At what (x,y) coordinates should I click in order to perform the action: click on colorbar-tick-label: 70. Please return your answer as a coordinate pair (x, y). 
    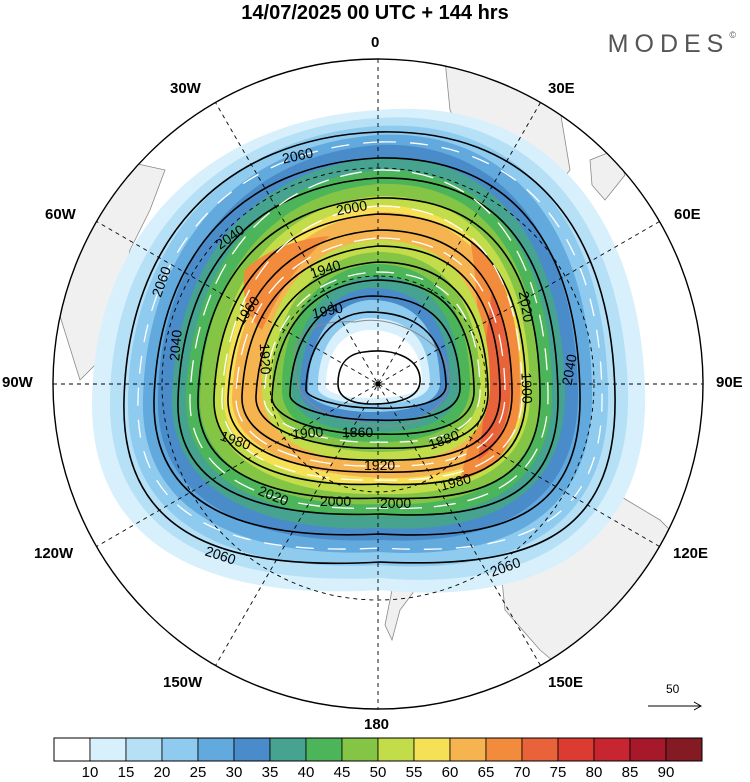
    Looking at the image, I should click on (522, 772).